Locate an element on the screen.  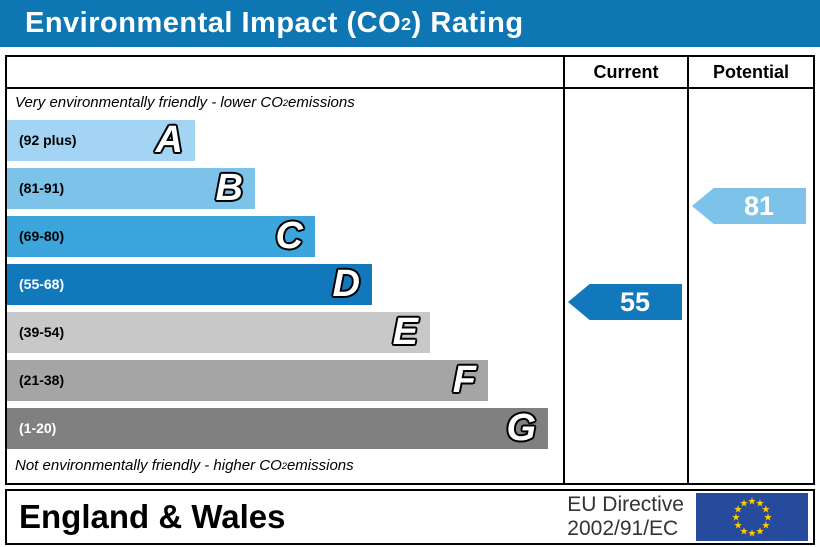
band-row: (1-20) G is located at coordinates (285, 428).